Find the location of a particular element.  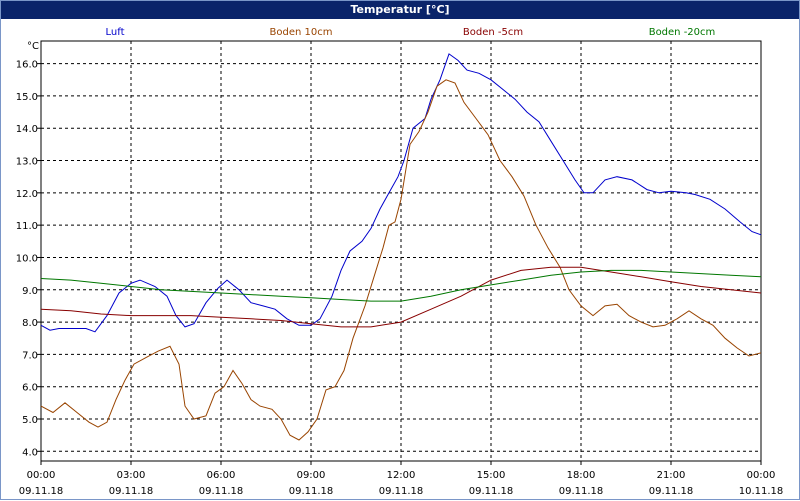

y-tick-label: 16.0 is located at coordinates (27, 65).